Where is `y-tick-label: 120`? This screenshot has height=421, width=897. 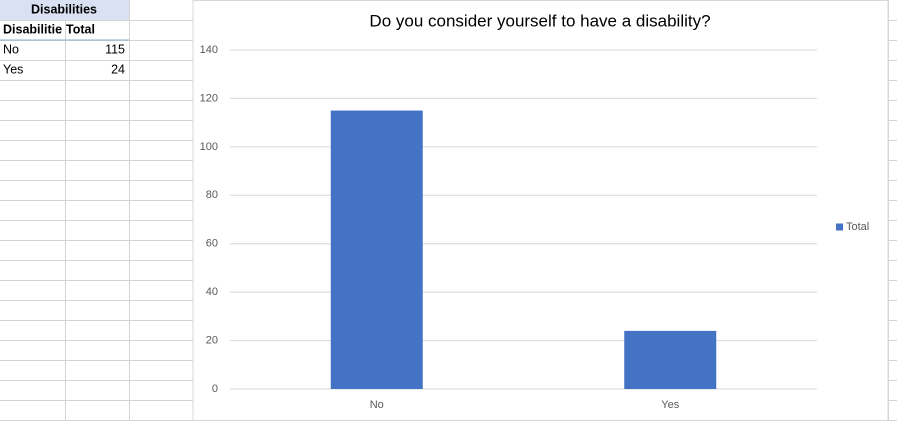
y-tick-label: 120 is located at coordinates (209, 98).